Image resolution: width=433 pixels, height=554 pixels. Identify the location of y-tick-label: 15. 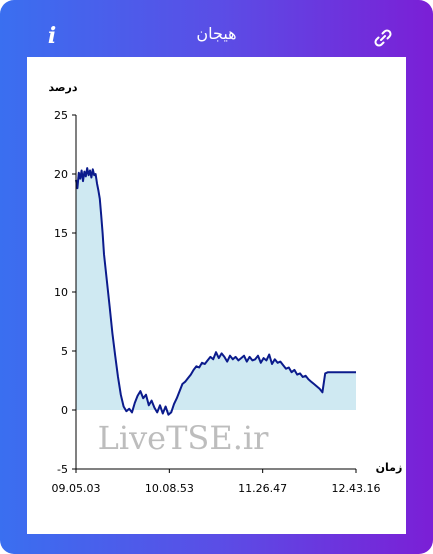
(61, 233).